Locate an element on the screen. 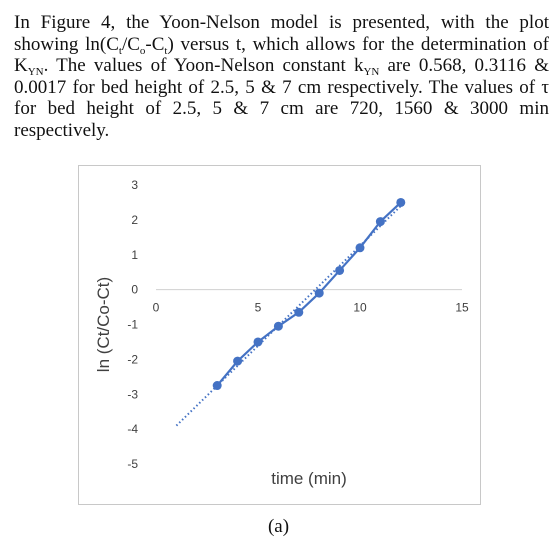 This screenshot has width=557, height=543. x-tick-label: 5 is located at coordinates (258, 308).